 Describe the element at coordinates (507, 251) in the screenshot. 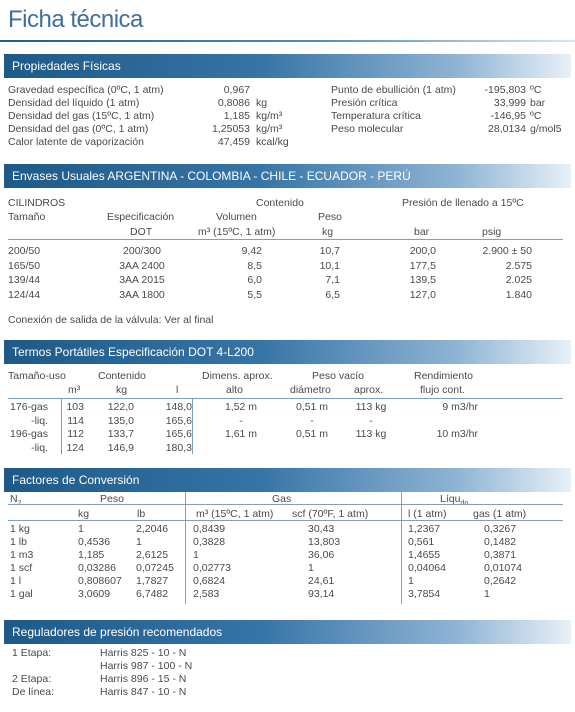

I see `table-cell: 2.900 ± 50` at that location.